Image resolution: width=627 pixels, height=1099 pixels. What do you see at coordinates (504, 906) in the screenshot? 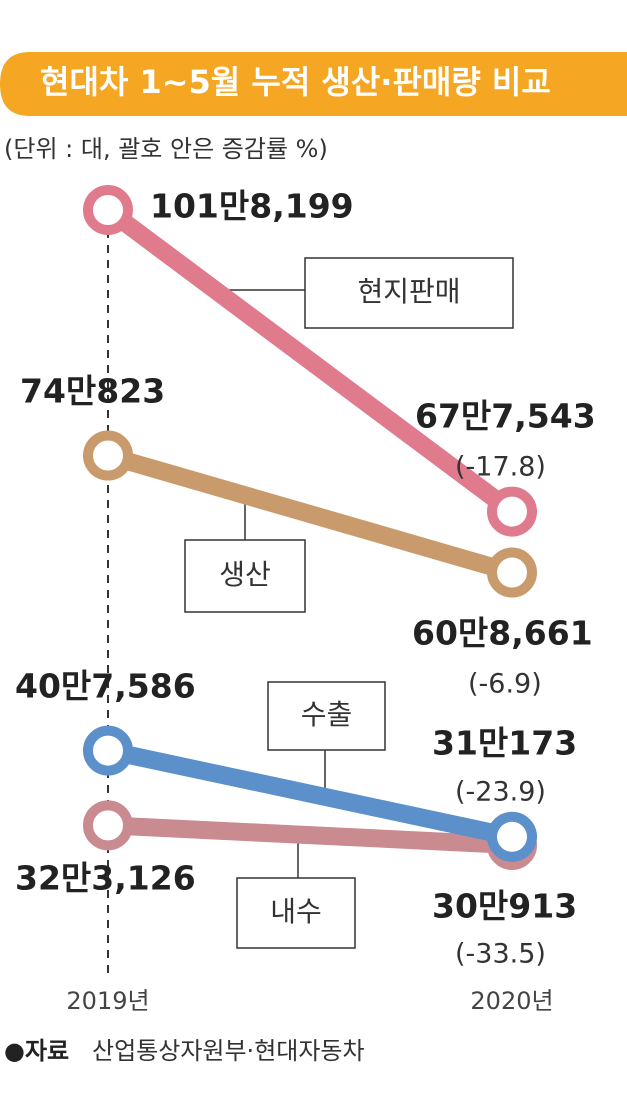
I see `value-label: 30만913` at bounding box center [504, 906].